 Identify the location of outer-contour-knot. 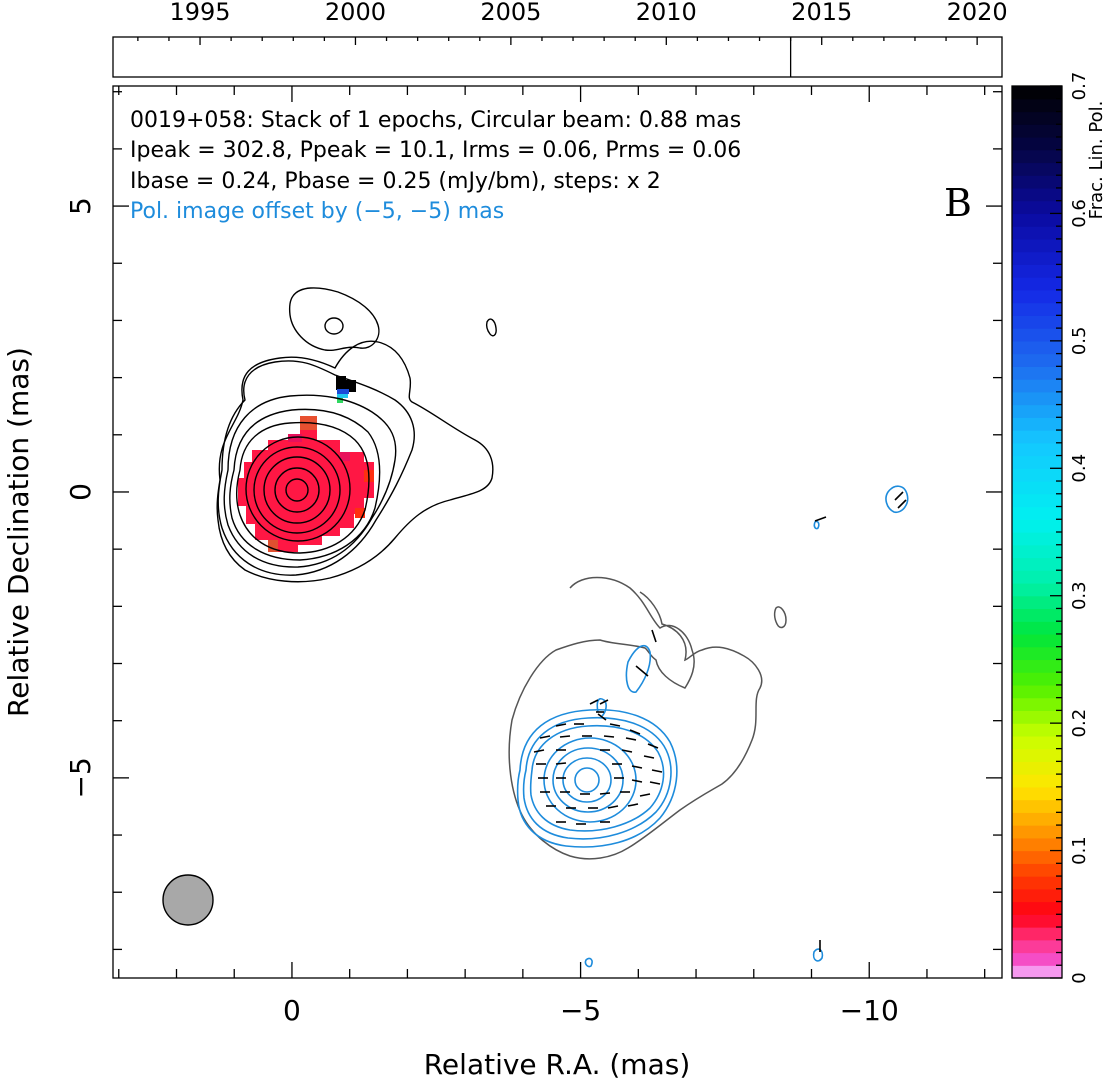
(780, 617).